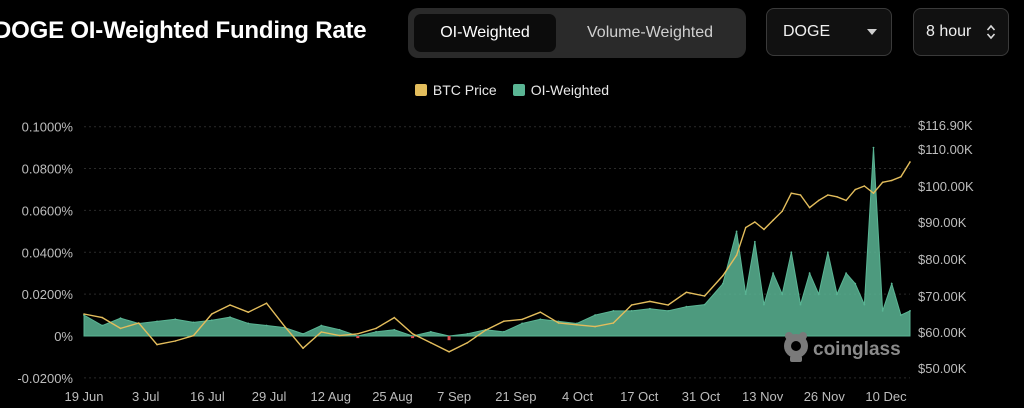 This screenshot has width=1024, height=408. Describe the element at coordinates (577, 33) in the screenshot. I see `weighting-toggle: OI-Weighted Volume-Weighted` at that location.